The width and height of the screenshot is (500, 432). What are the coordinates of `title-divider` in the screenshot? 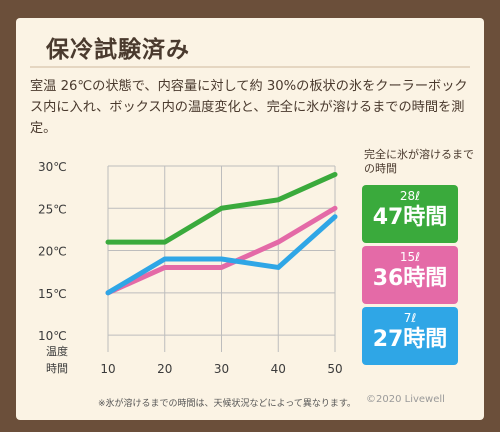 It's located at (250, 67).